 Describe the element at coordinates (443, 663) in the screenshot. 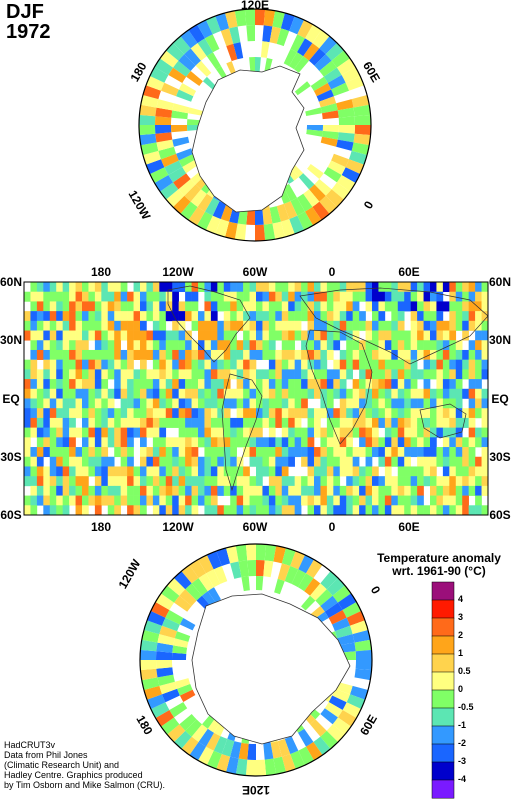

I see `legend-swatch` at that location.